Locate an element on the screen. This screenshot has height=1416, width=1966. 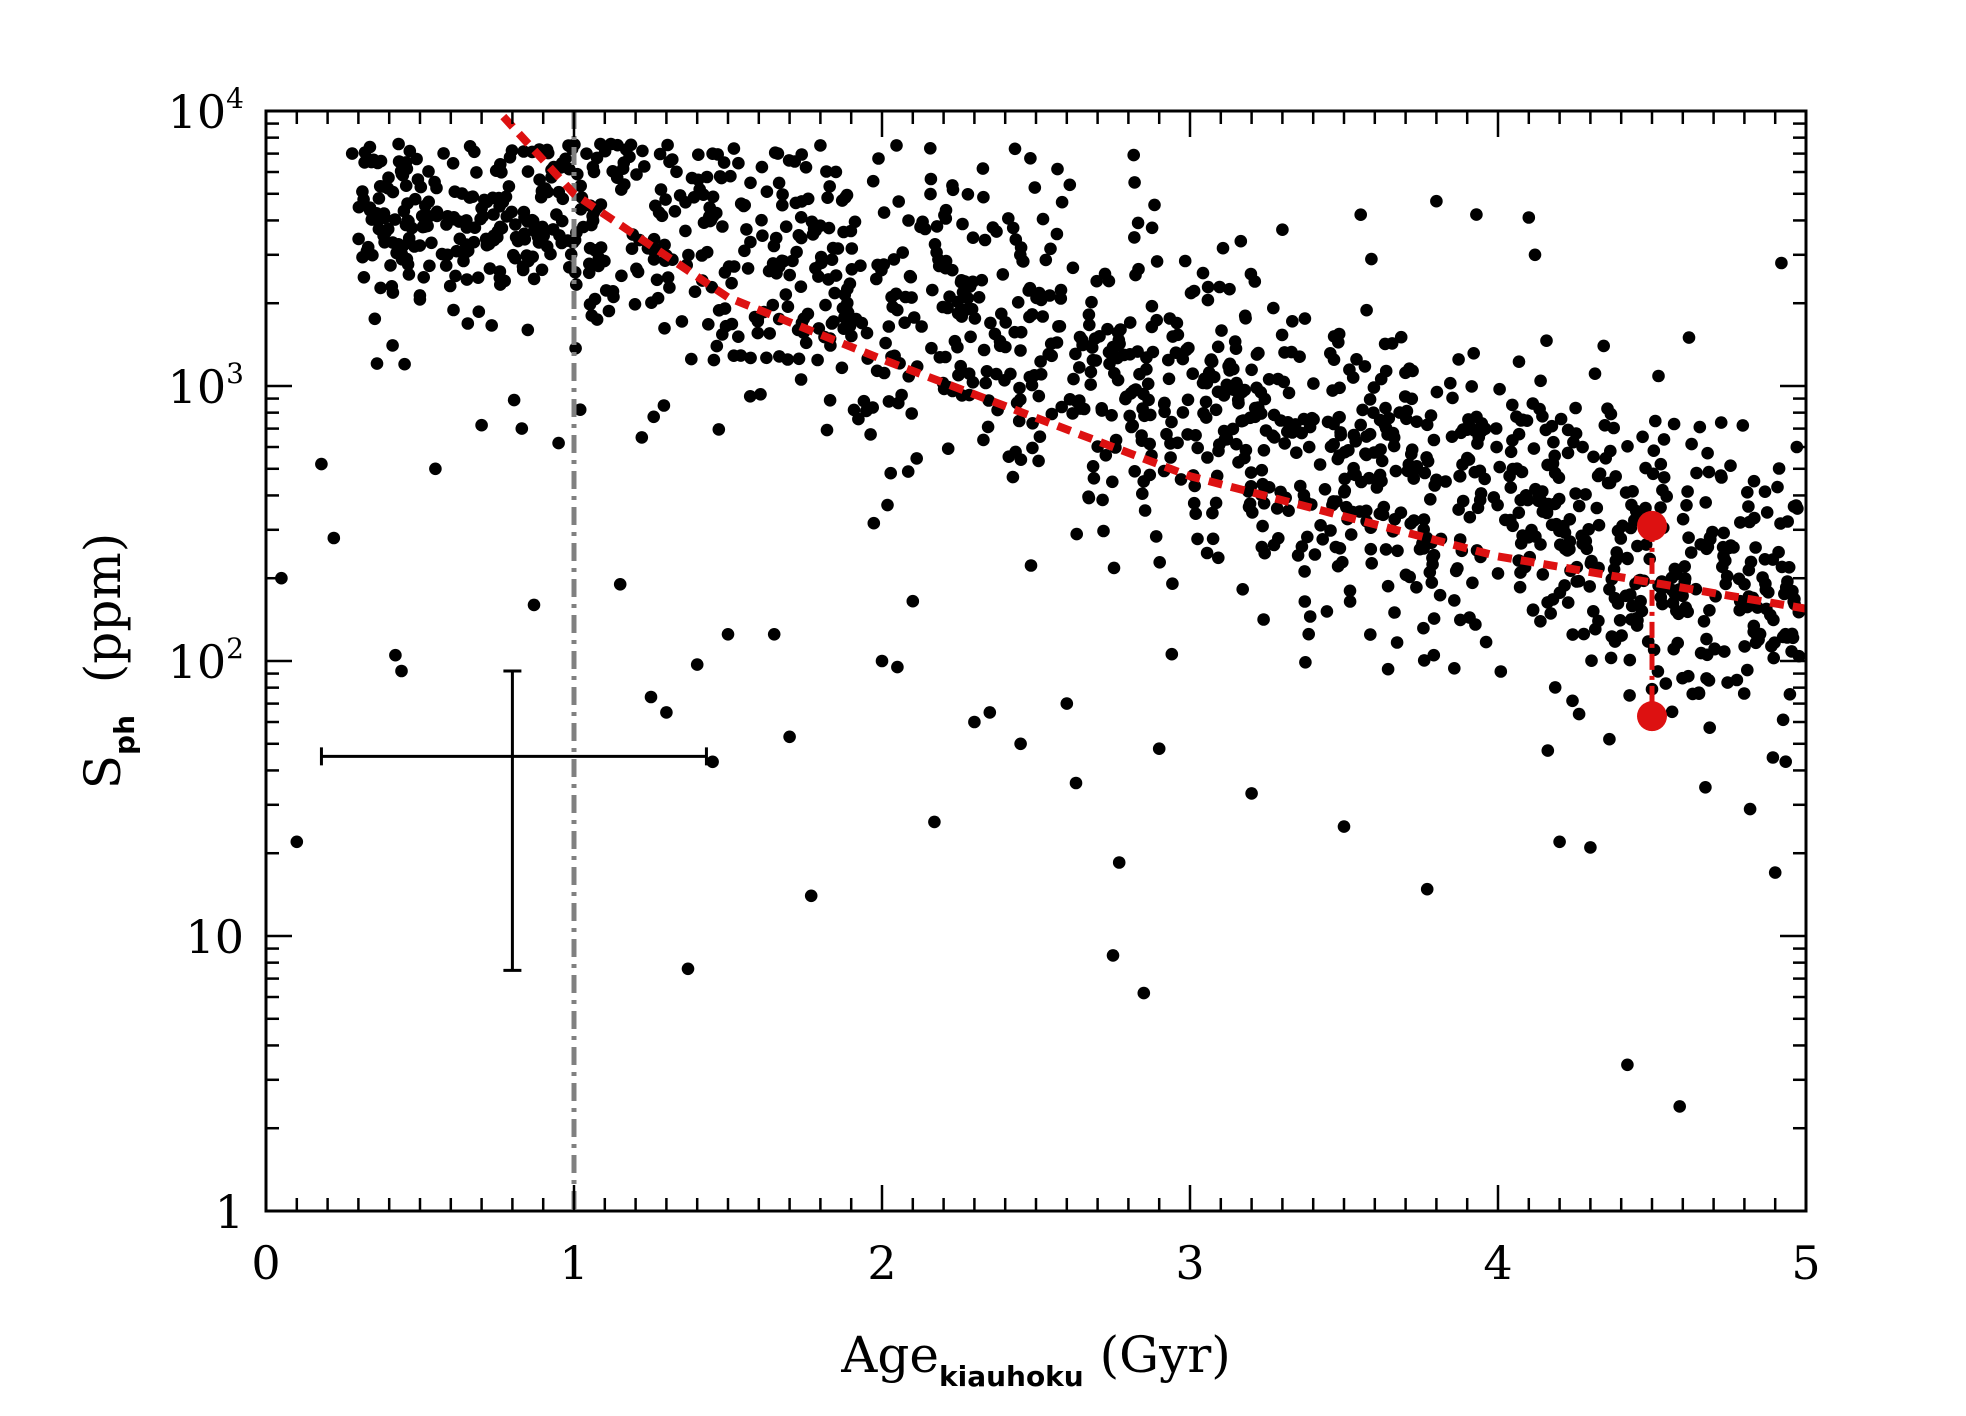
sun-point is located at coordinates (1652, 525).